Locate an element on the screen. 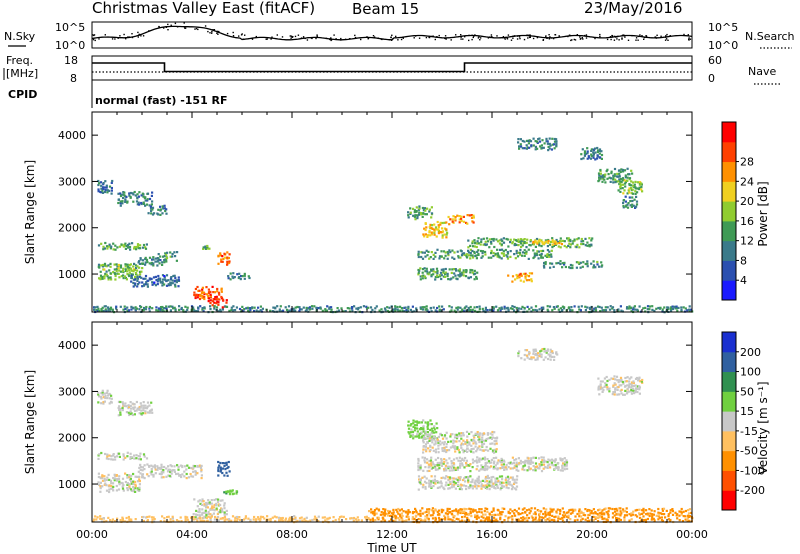 The height and width of the screenshot is (554, 800). x-tick-label: 12:00 is located at coordinates (392, 534).